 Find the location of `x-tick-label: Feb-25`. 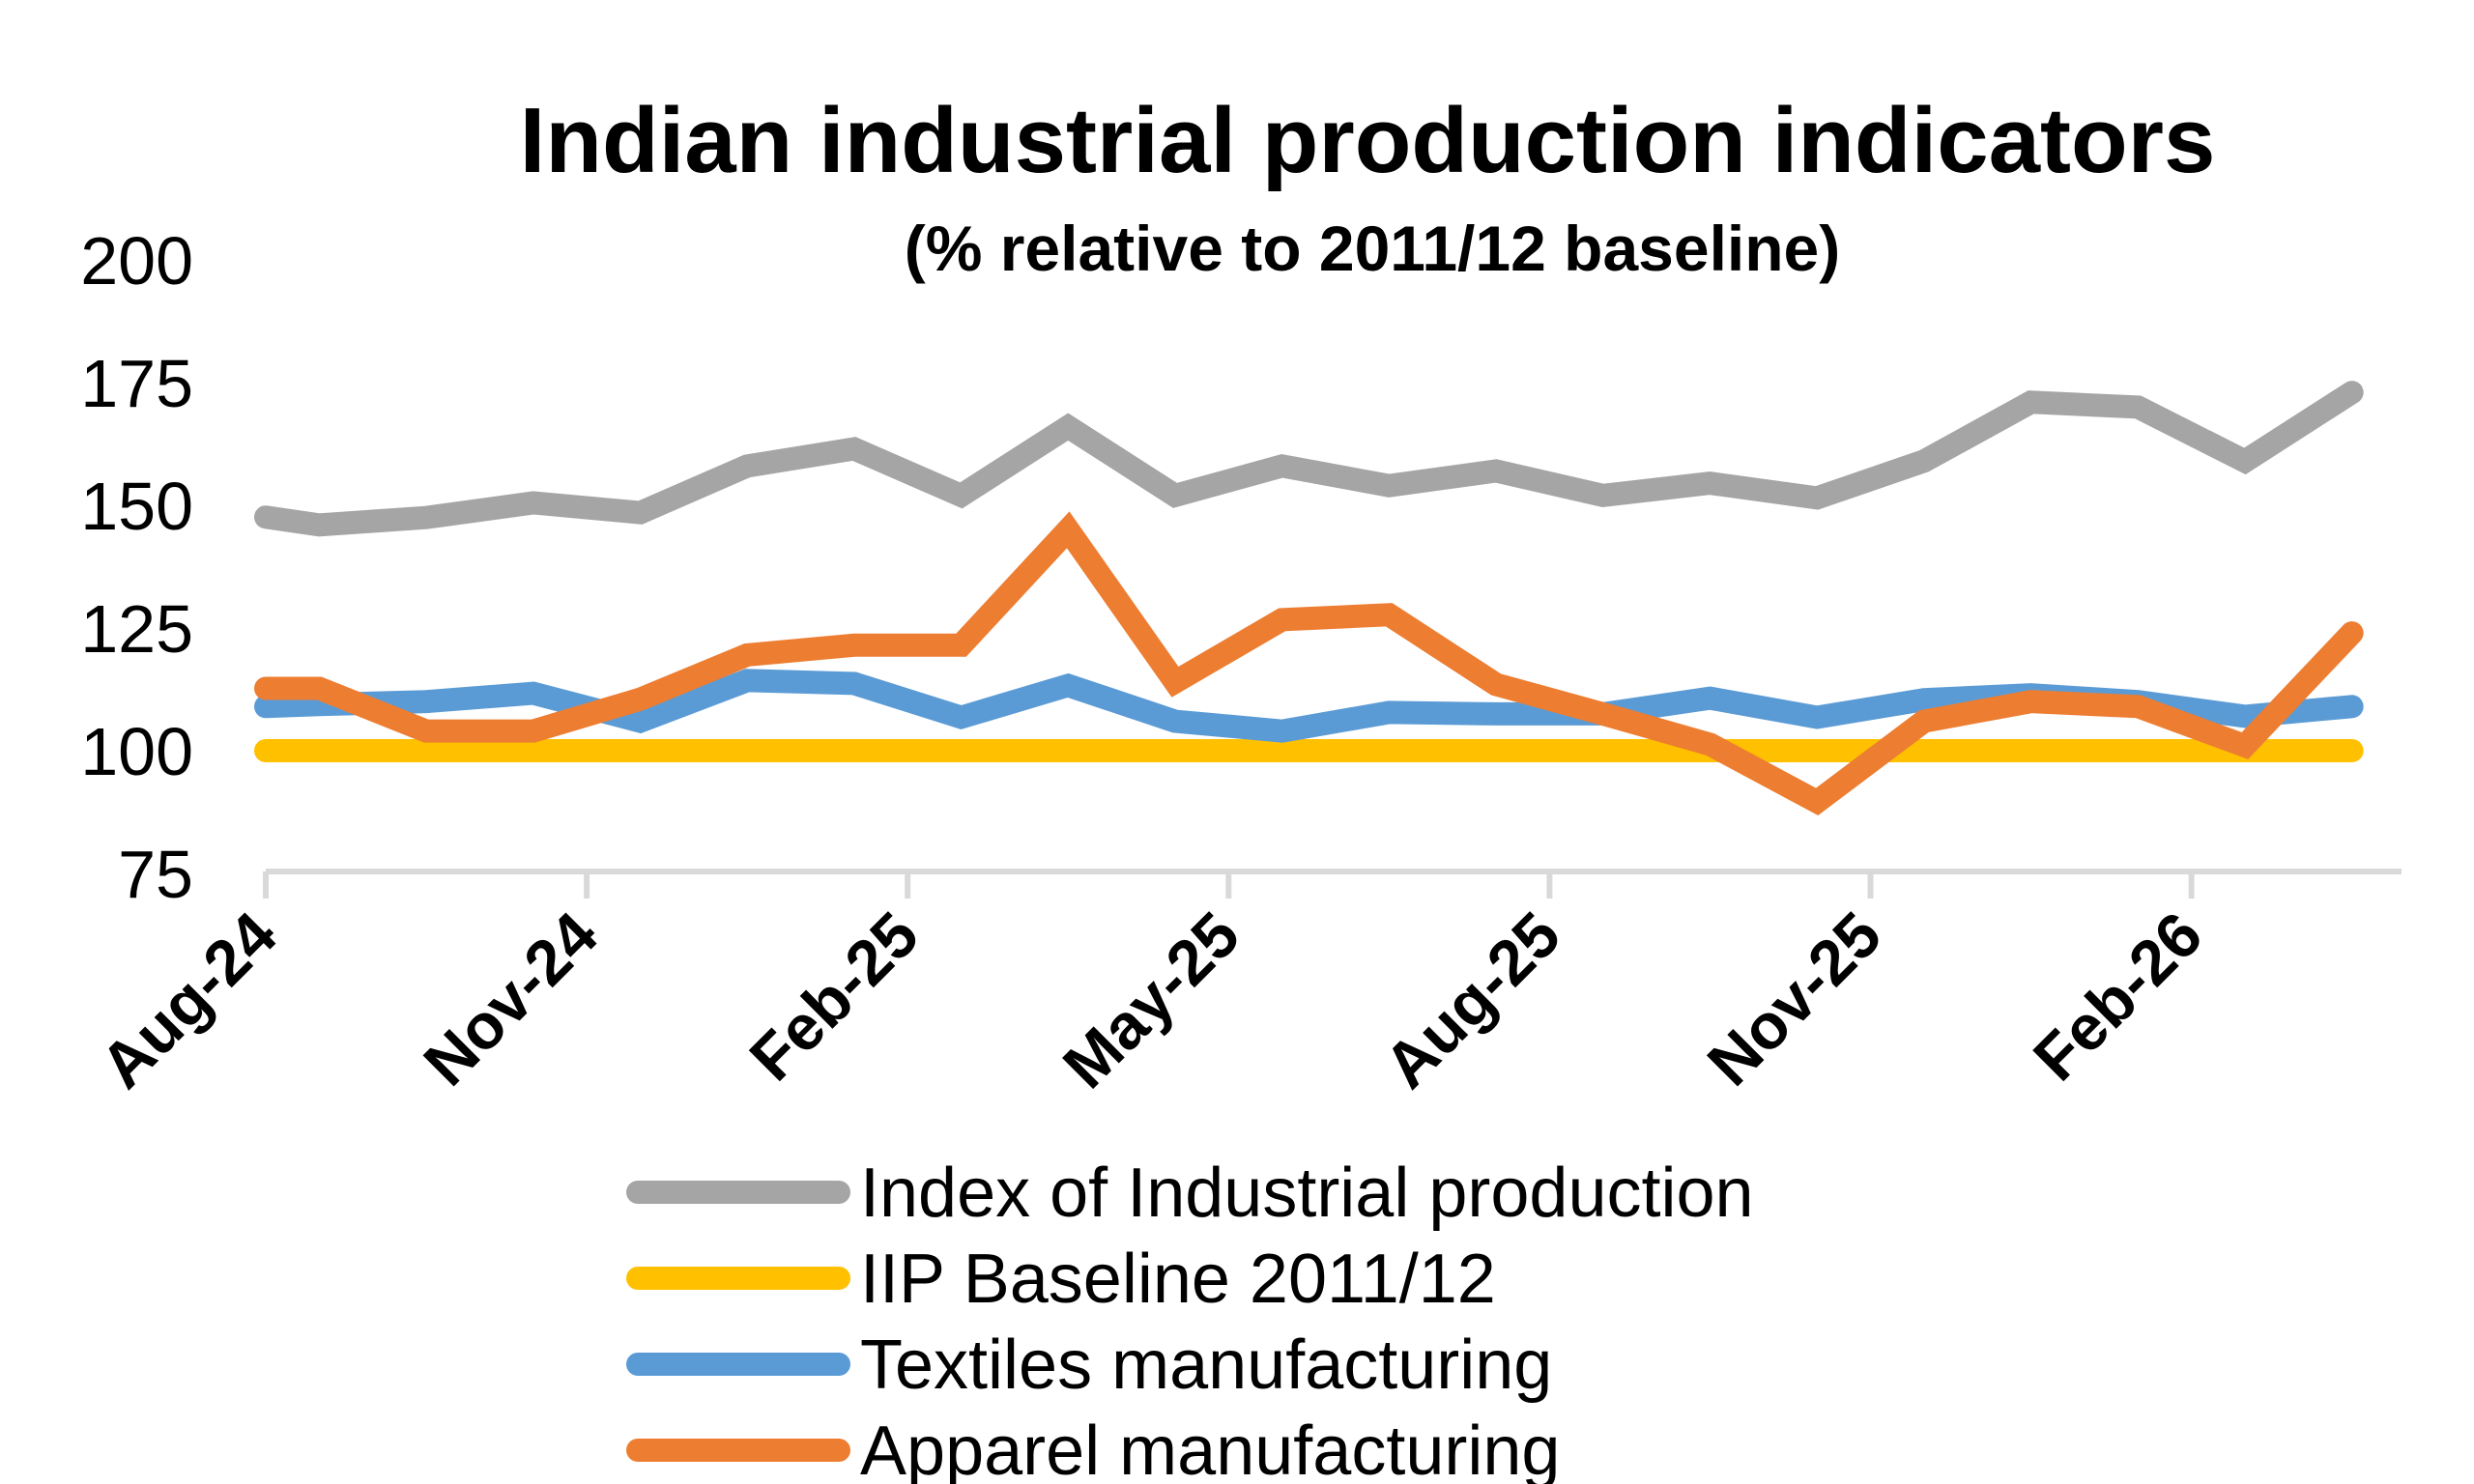

x-tick-label: Feb-25 is located at coordinates (834, 997).